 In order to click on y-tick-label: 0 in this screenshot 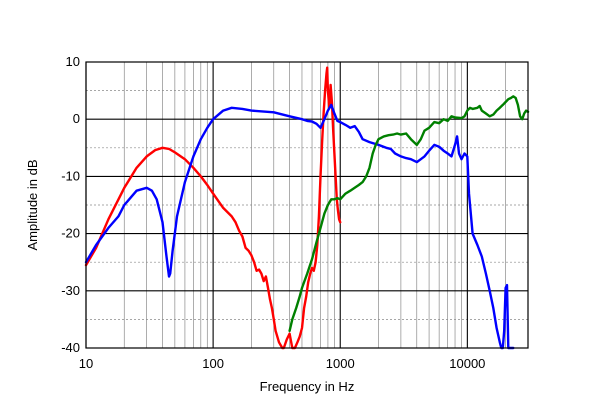, I will do `click(76, 118)`.